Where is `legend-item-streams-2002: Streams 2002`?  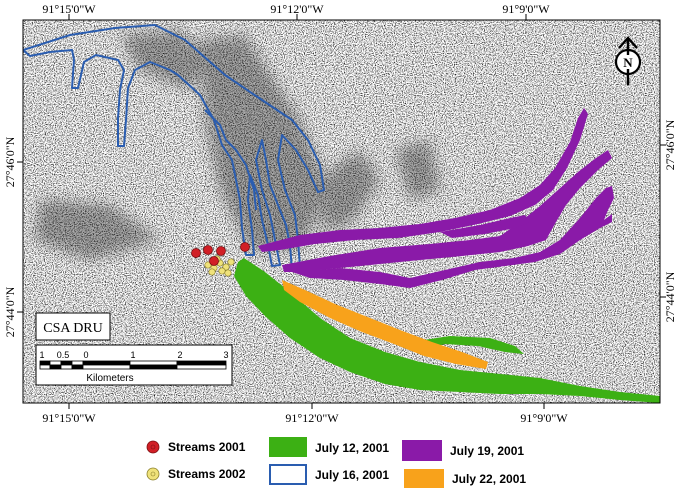
legend-item-streams-2002: Streams 2002 is located at coordinates (196, 474).